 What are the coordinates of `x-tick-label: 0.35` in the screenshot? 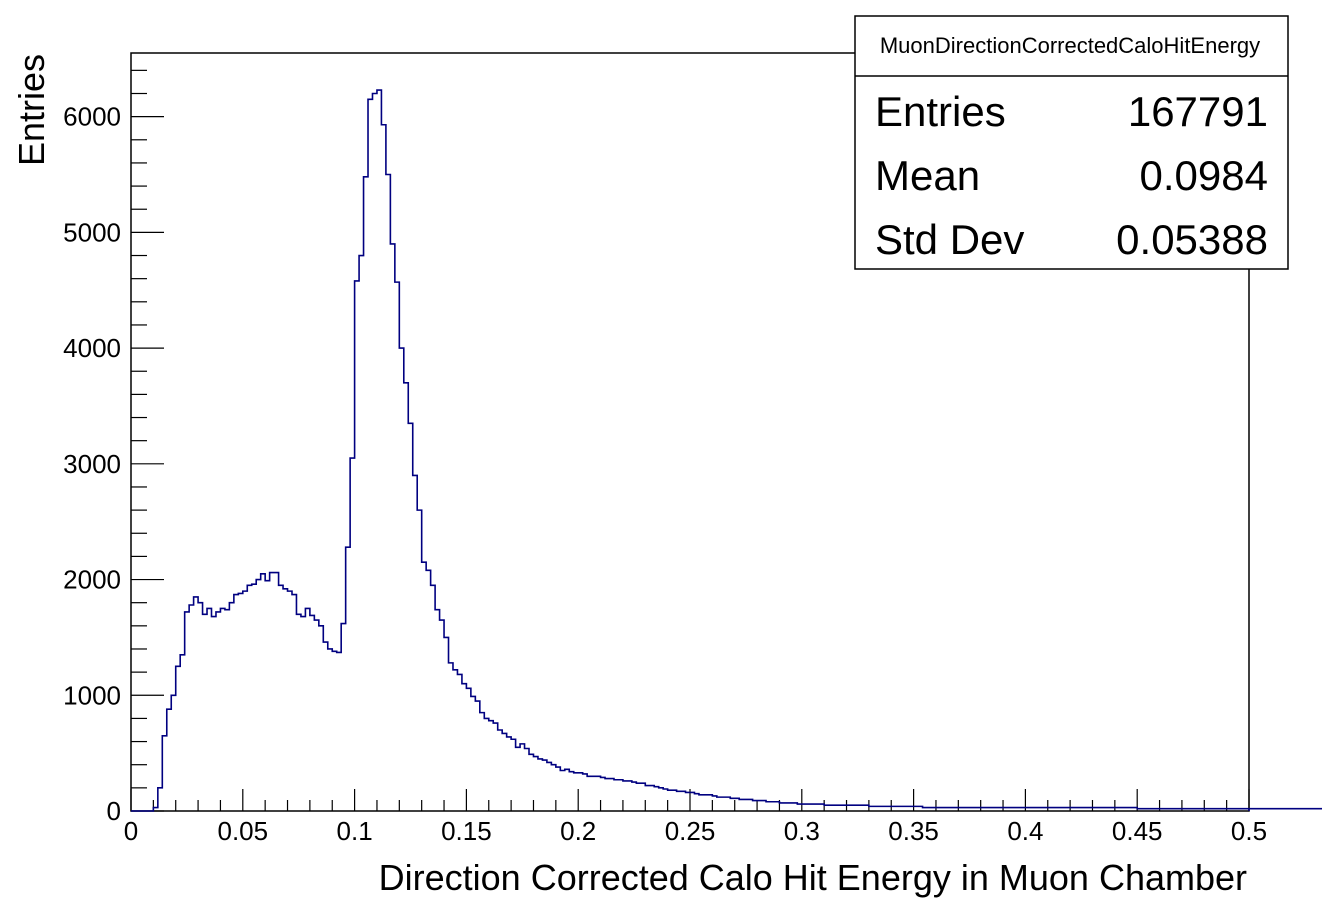 It's located at (913, 831).